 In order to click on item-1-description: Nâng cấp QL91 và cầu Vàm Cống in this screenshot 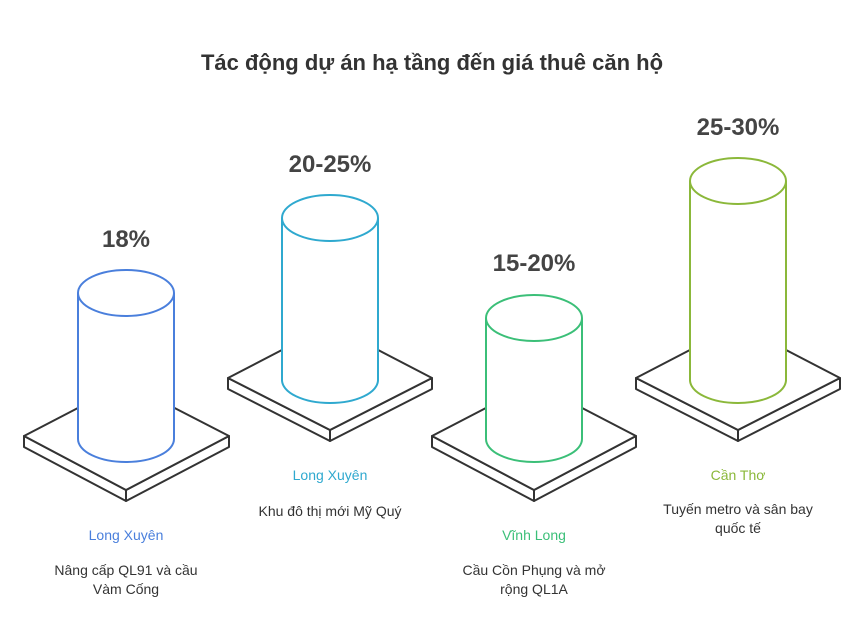, I will do `click(126, 579)`.